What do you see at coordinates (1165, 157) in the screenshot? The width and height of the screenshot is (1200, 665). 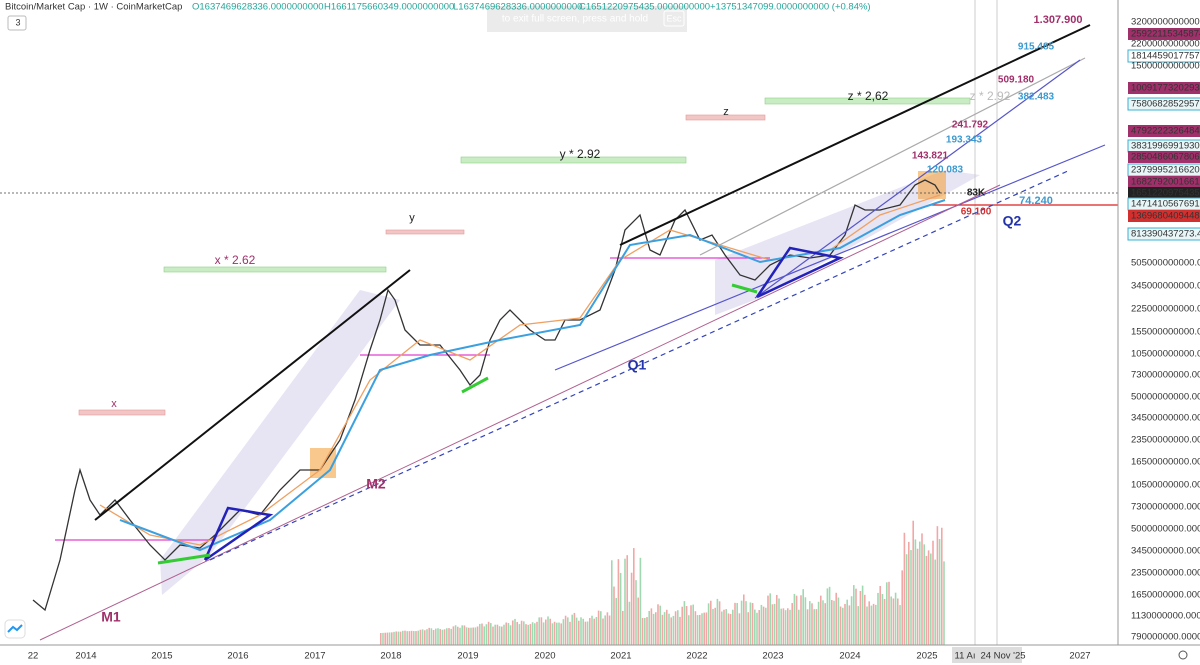 I see `price-tag-label: 2850486067806.18` at bounding box center [1165, 157].